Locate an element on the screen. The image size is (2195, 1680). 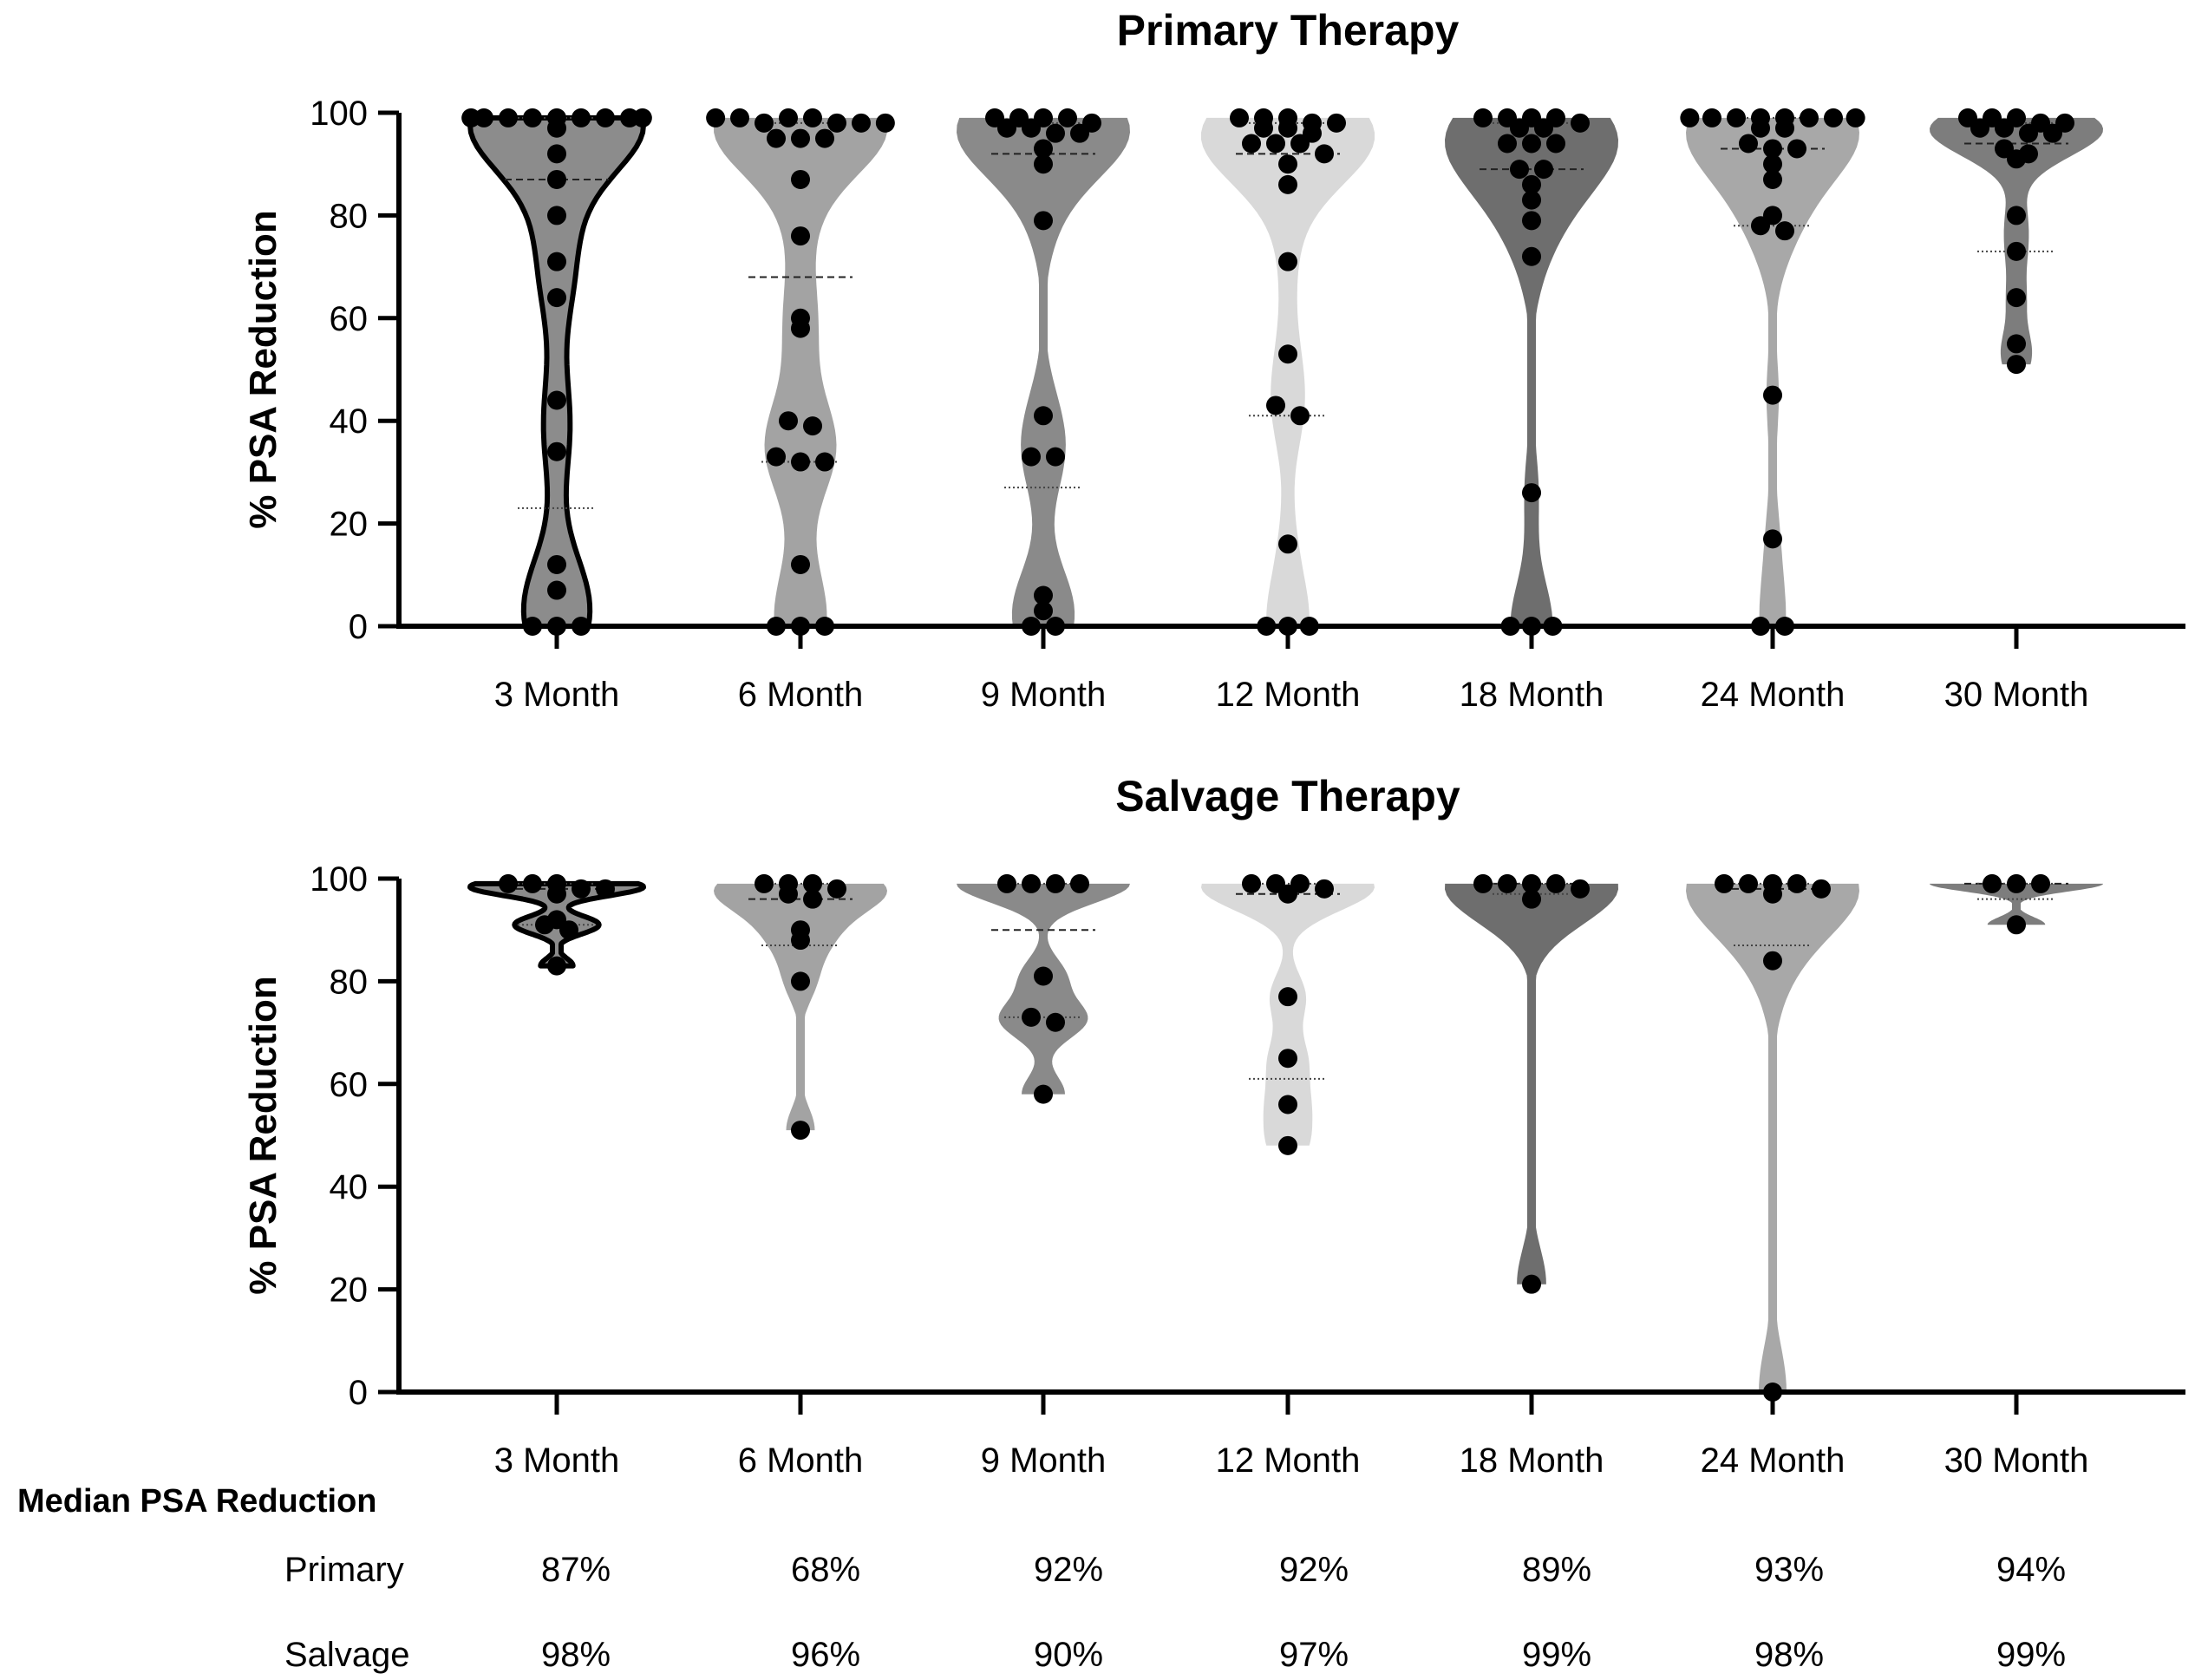
primary-therapy-violin-9-month is located at coordinates (1043, 371).